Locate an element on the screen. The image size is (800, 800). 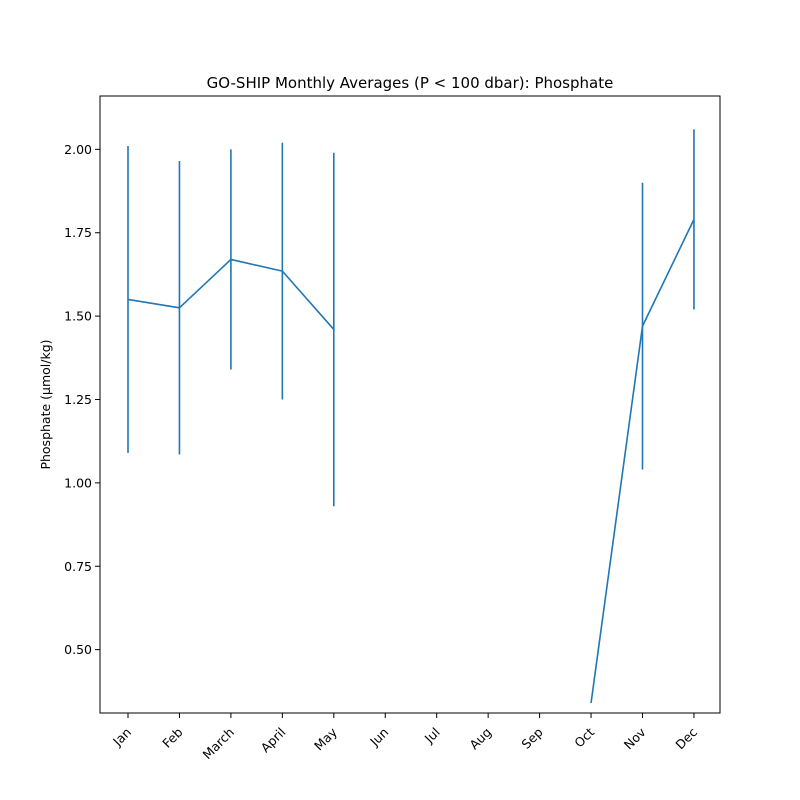
y-tick-label: 1.25 is located at coordinates (78, 399).